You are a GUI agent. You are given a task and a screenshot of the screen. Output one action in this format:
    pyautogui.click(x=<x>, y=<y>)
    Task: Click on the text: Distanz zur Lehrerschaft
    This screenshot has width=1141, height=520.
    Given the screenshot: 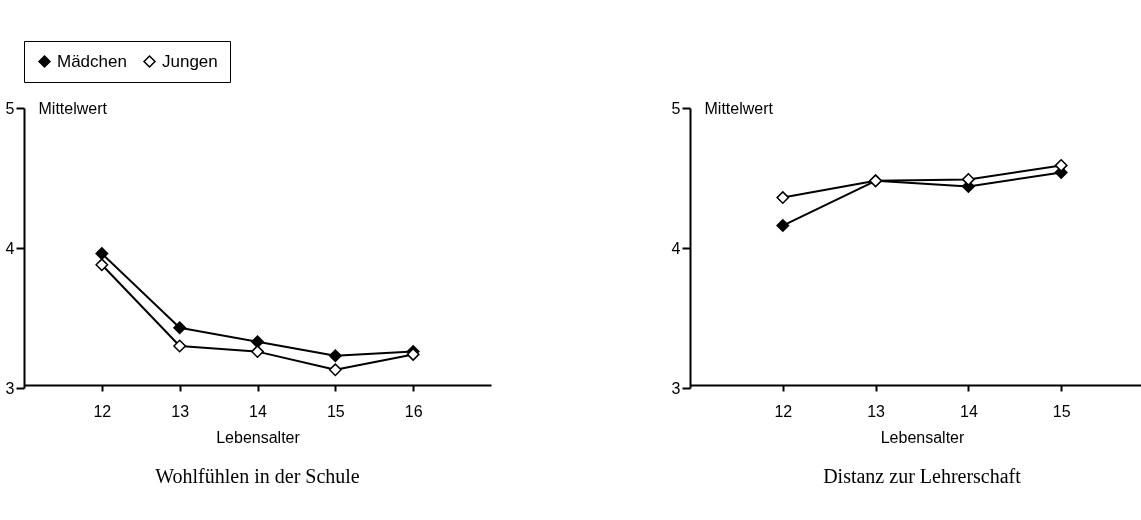 What is the action you would take?
    pyautogui.click(x=922, y=476)
    